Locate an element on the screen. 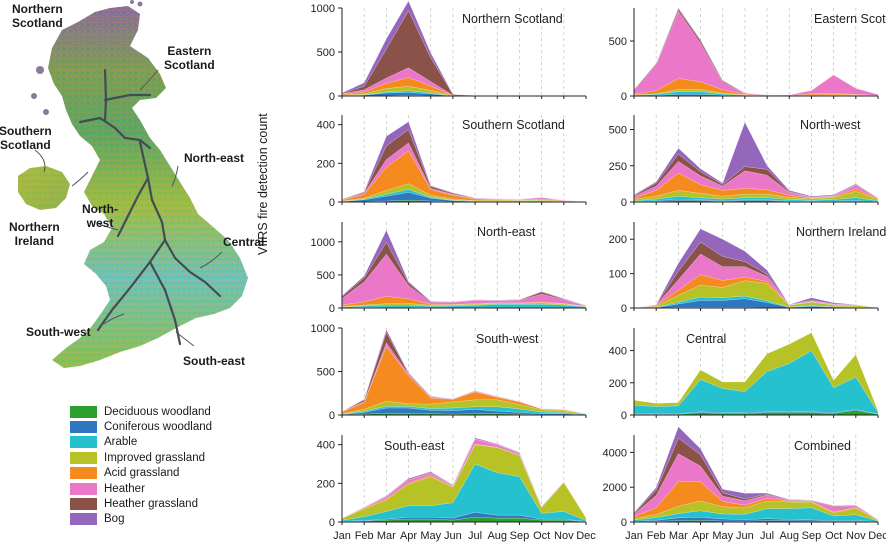 This screenshot has width=886, height=542. y-tick-label: 4000 is located at coordinates (615, 453).